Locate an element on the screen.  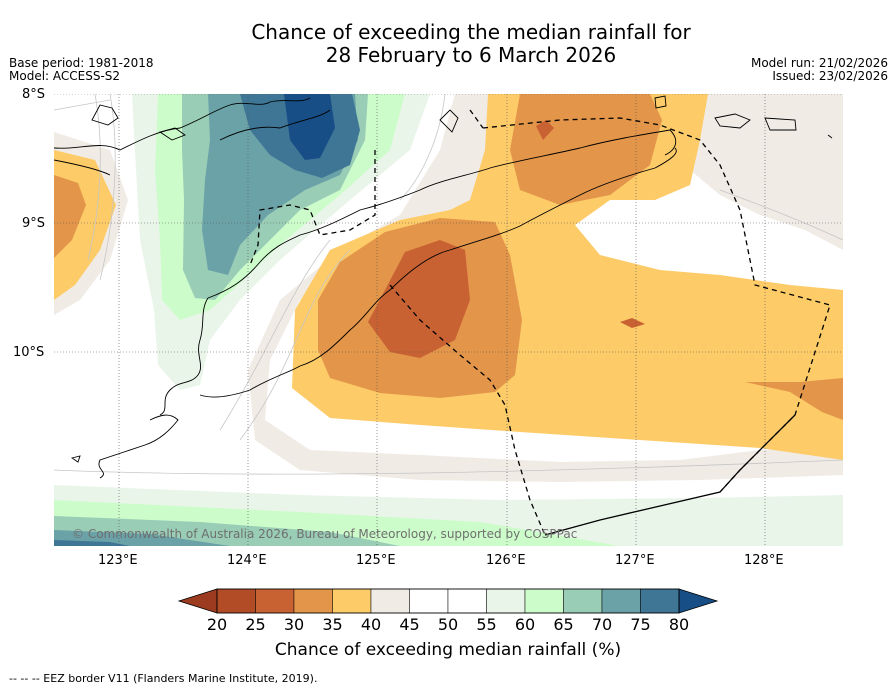
colorbar-title: Chance of exceeding median rainfall (%) is located at coordinates (448, 650).